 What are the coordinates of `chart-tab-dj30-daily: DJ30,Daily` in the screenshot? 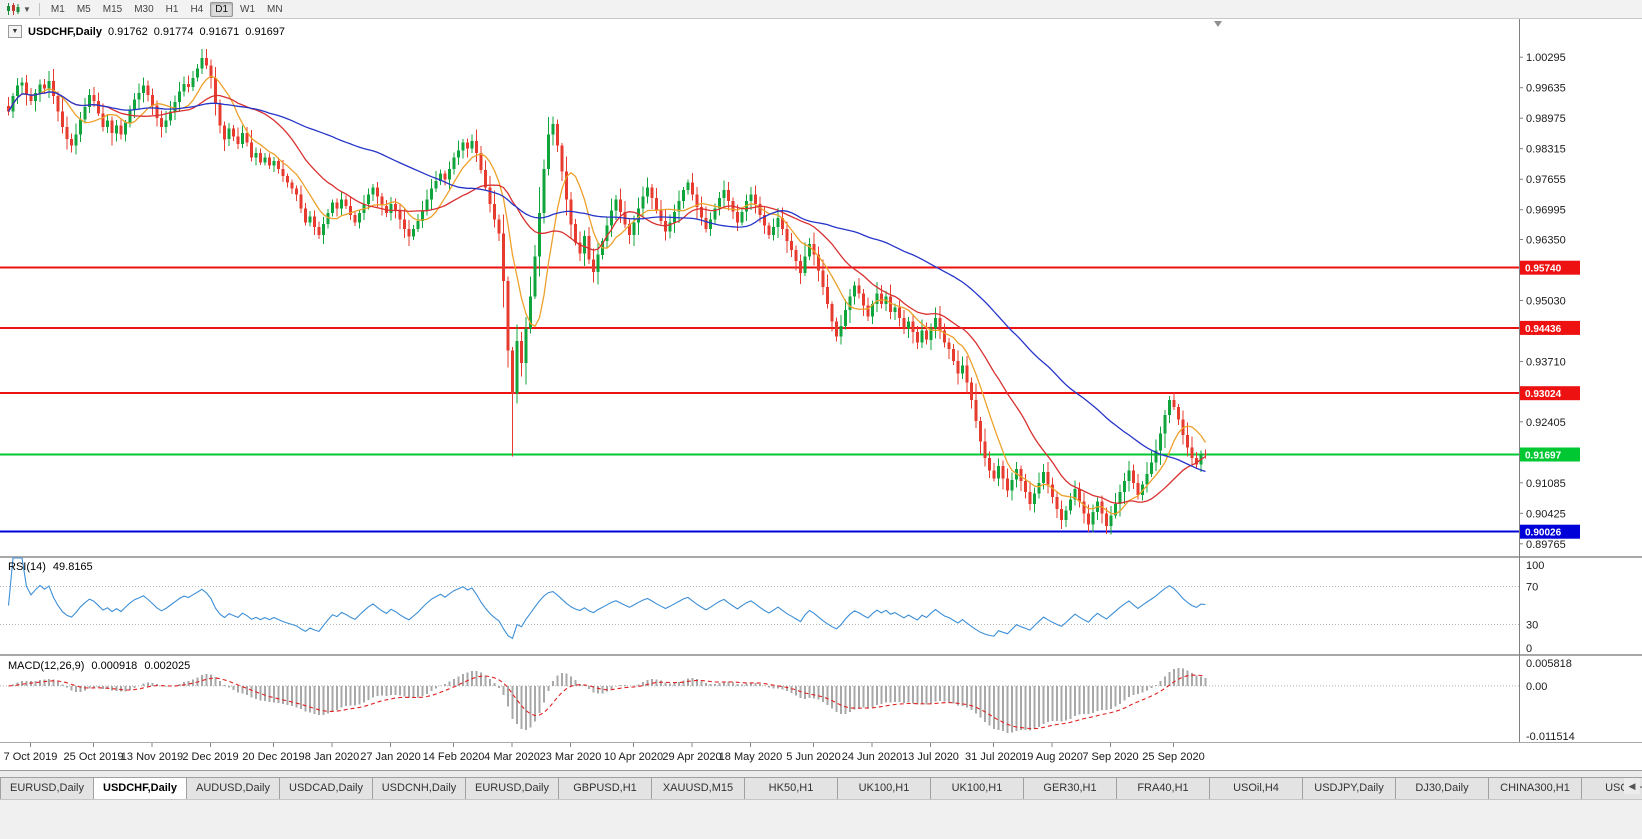 It's located at (1441, 788).